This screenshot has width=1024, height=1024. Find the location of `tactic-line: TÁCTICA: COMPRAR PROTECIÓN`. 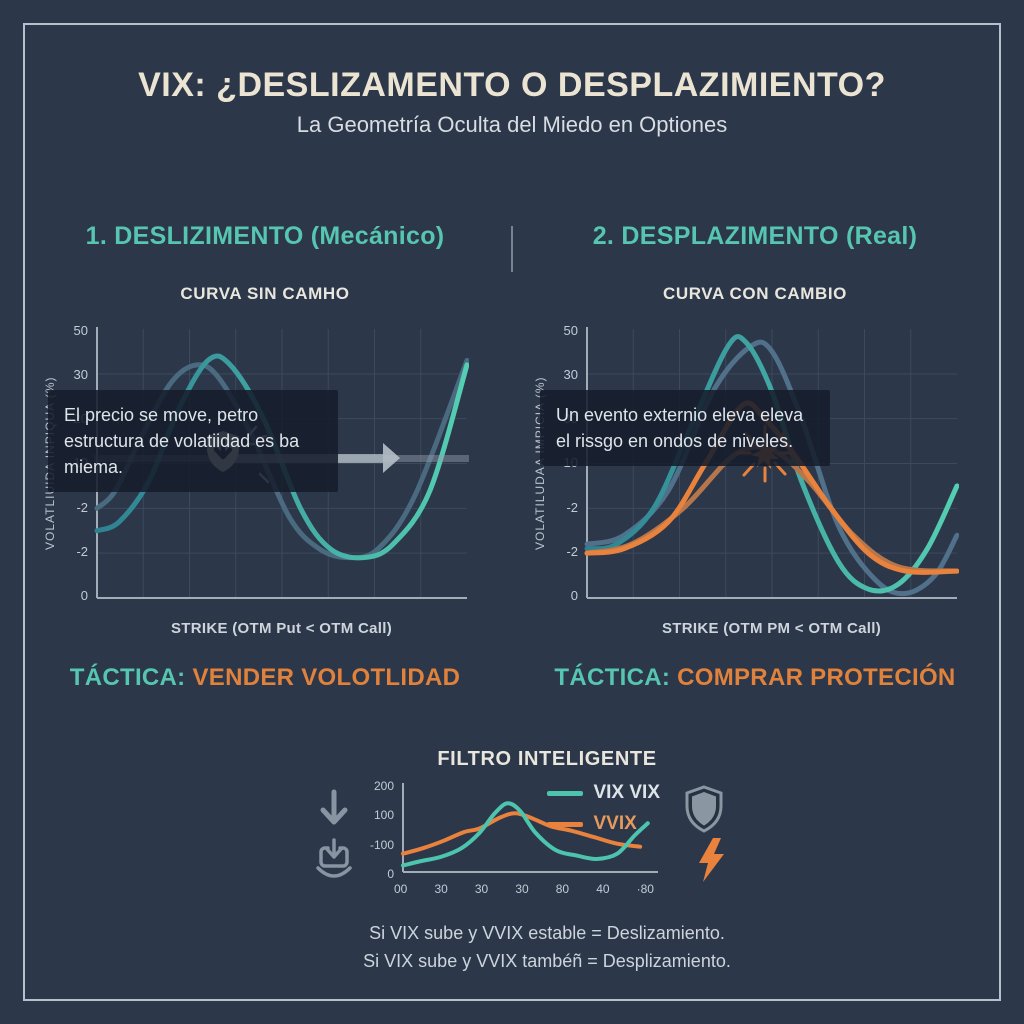

tactic-line: TÁCTICA: COMPRAR PROTECIÓN is located at coordinates (755, 678).